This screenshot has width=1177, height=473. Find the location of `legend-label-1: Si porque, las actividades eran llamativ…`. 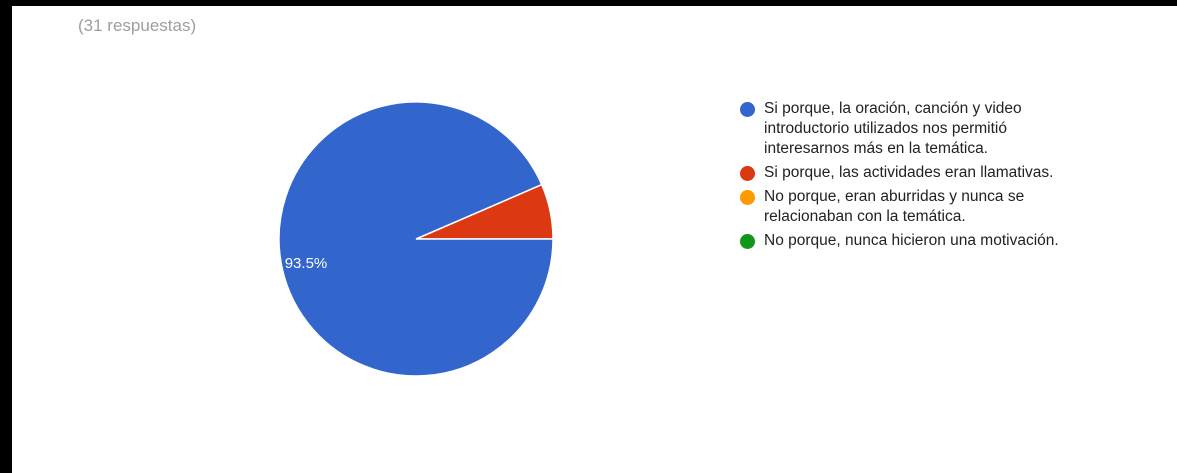

legend-label-1: Si porque, las actividades eran llamativ… is located at coordinates (909, 172).